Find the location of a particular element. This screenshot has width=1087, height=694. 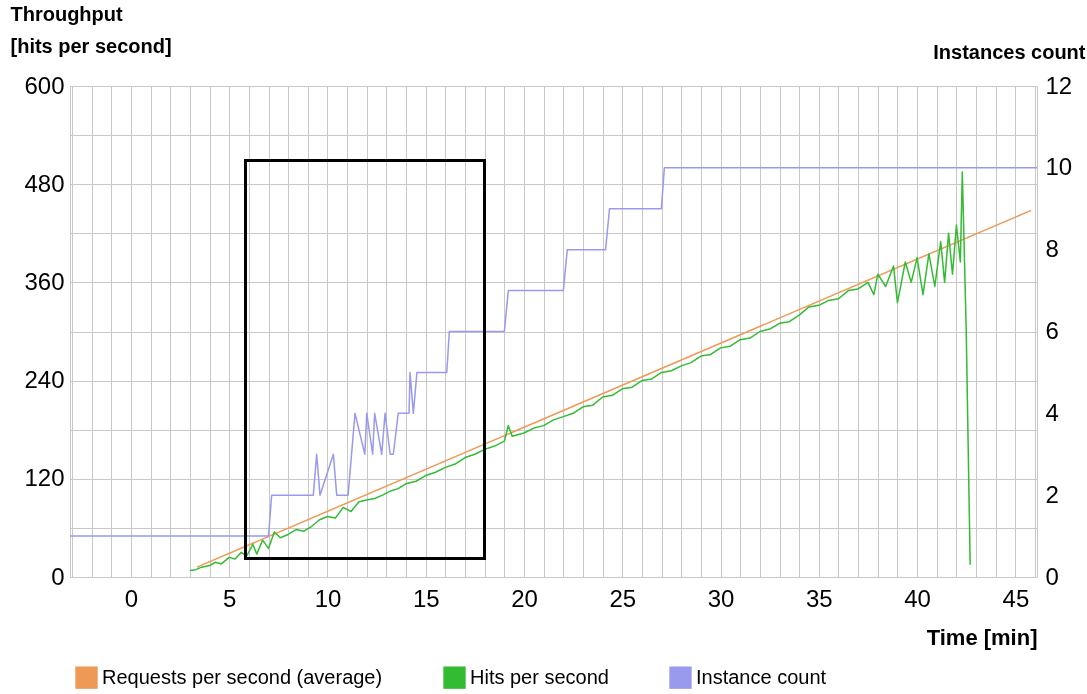

x-tick-label: 0 is located at coordinates (131, 598).